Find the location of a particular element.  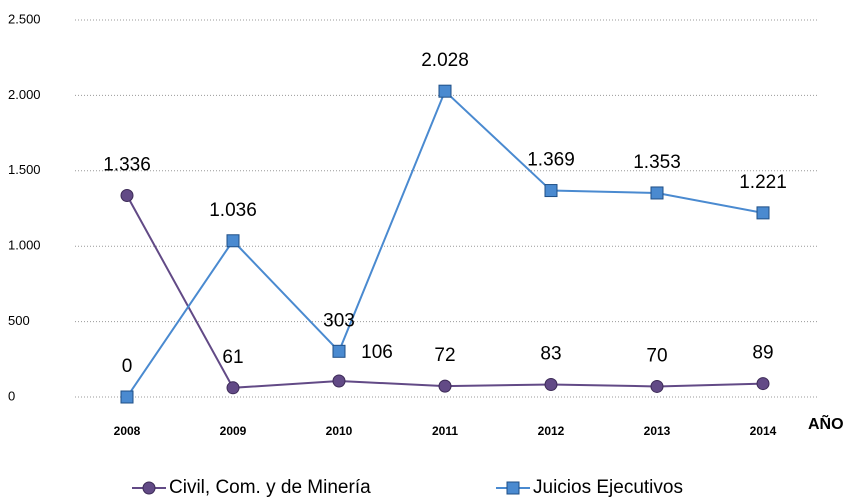

y-tick-label: 1.500 is located at coordinates (24, 169).